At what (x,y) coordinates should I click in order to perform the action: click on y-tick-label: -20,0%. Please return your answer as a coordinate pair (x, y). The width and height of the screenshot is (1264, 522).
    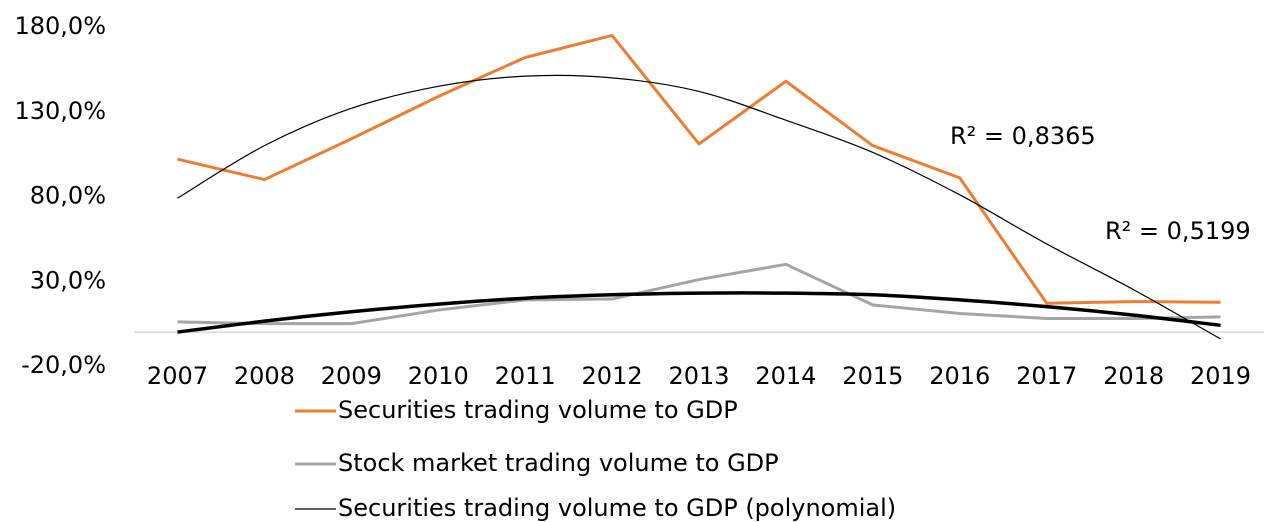
    Looking at the image, I should click on (63, 365).